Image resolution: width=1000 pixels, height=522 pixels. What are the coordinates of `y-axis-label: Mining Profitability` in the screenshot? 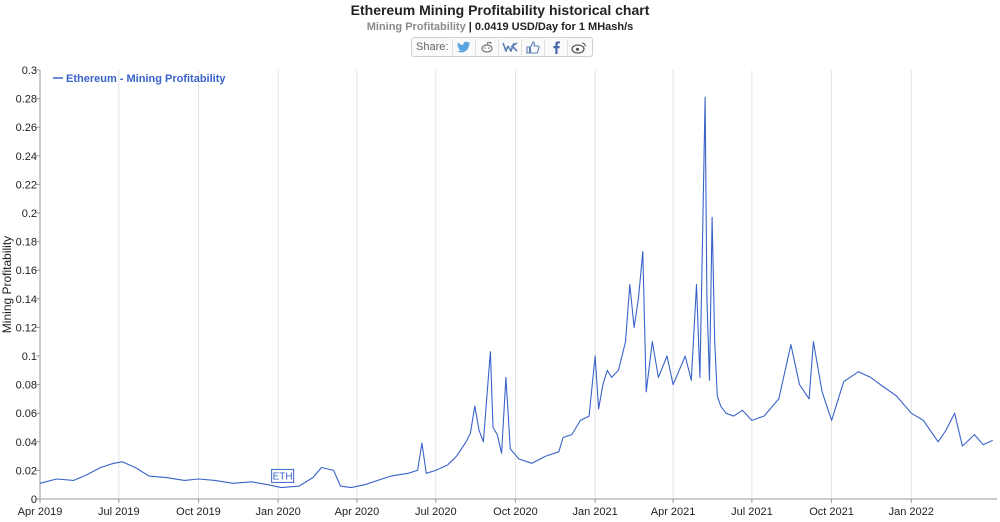 It's located at (7, 284).